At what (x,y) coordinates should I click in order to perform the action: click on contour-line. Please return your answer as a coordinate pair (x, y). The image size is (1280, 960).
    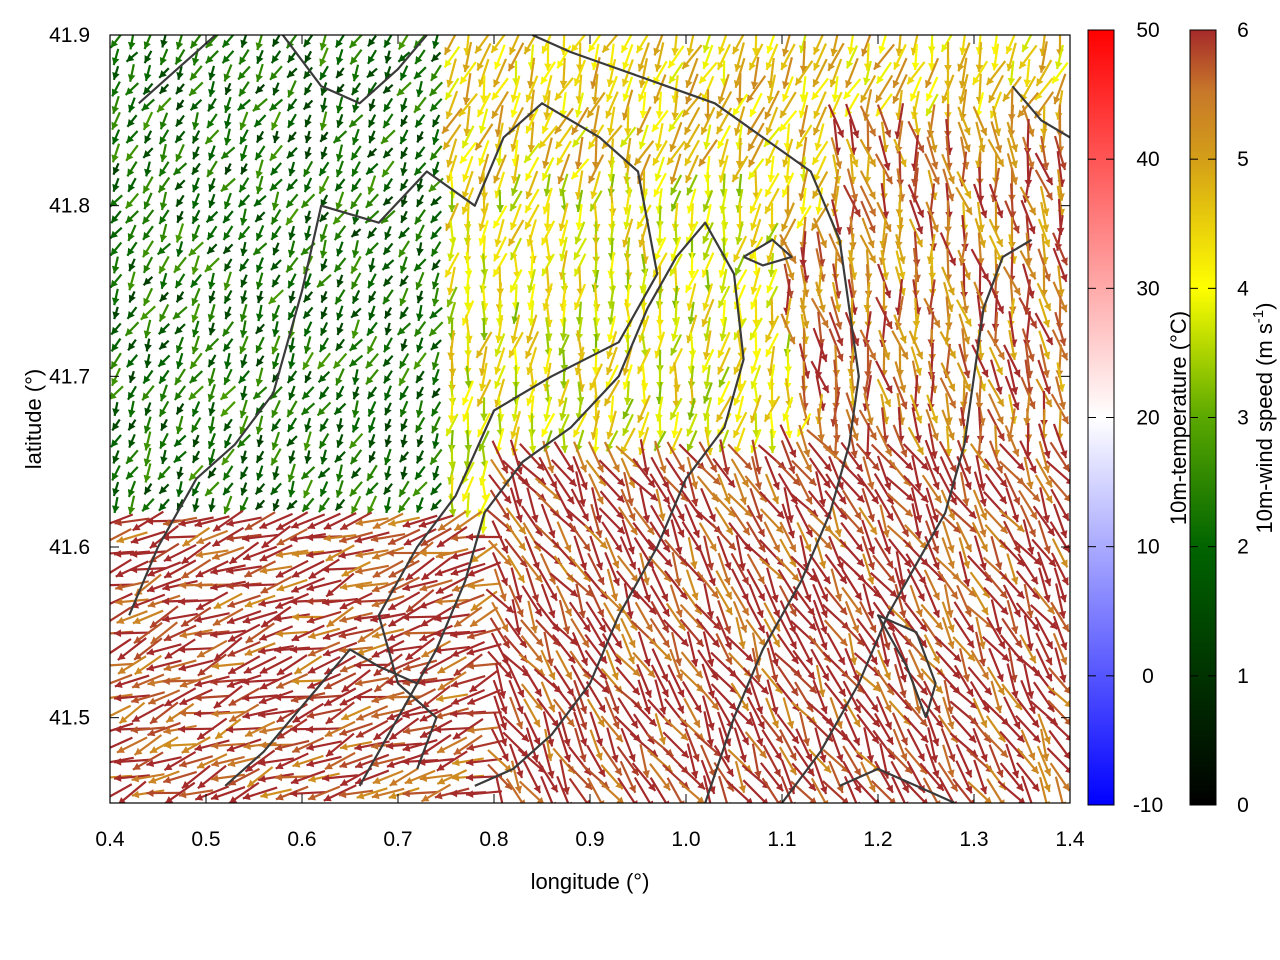
    Looking at the image, I should click on (354, 70).